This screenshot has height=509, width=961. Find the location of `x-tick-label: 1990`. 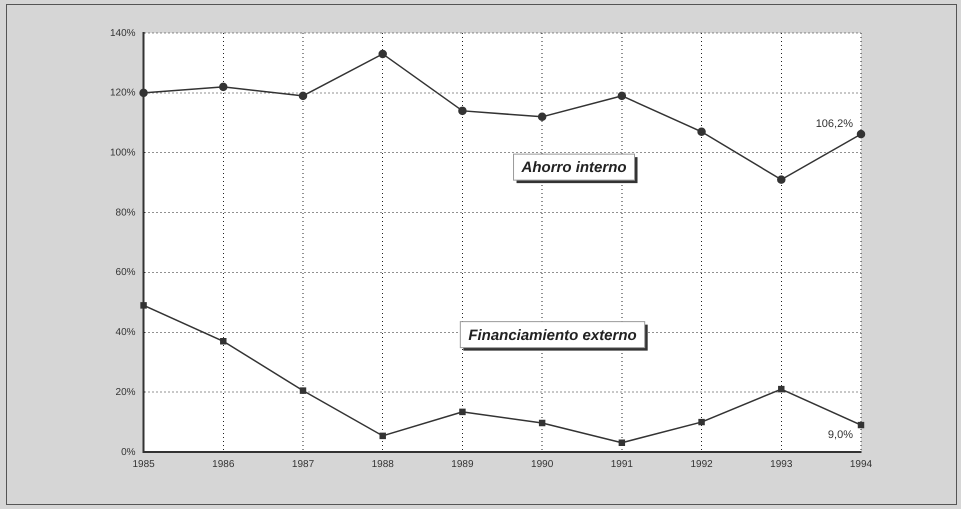

x-tick-label: 1990 is located at coordinates (542, 464).